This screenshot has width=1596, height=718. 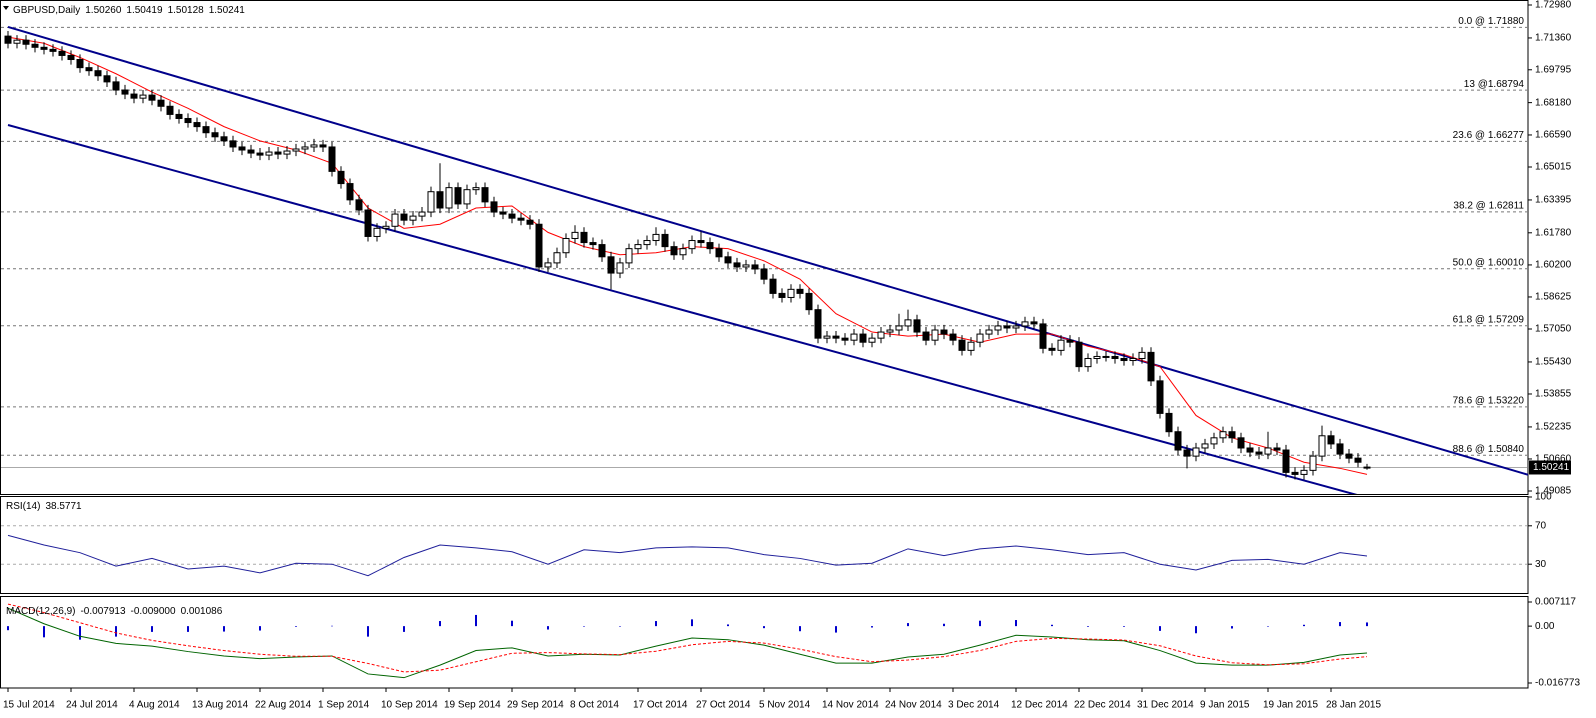 I want to click on header-value: 1.50260, so click(x=103, y=10).